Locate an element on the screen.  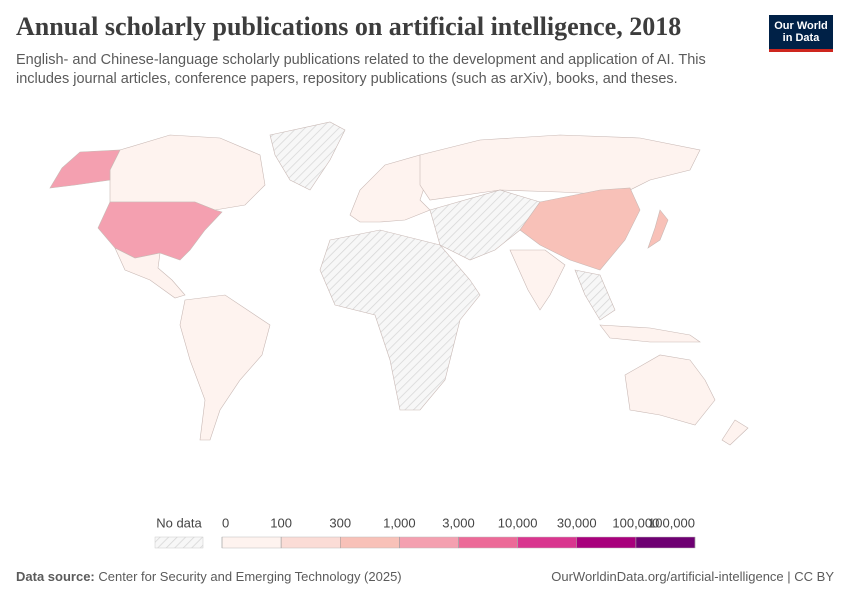
south-america is located at coordinates (225, 367).